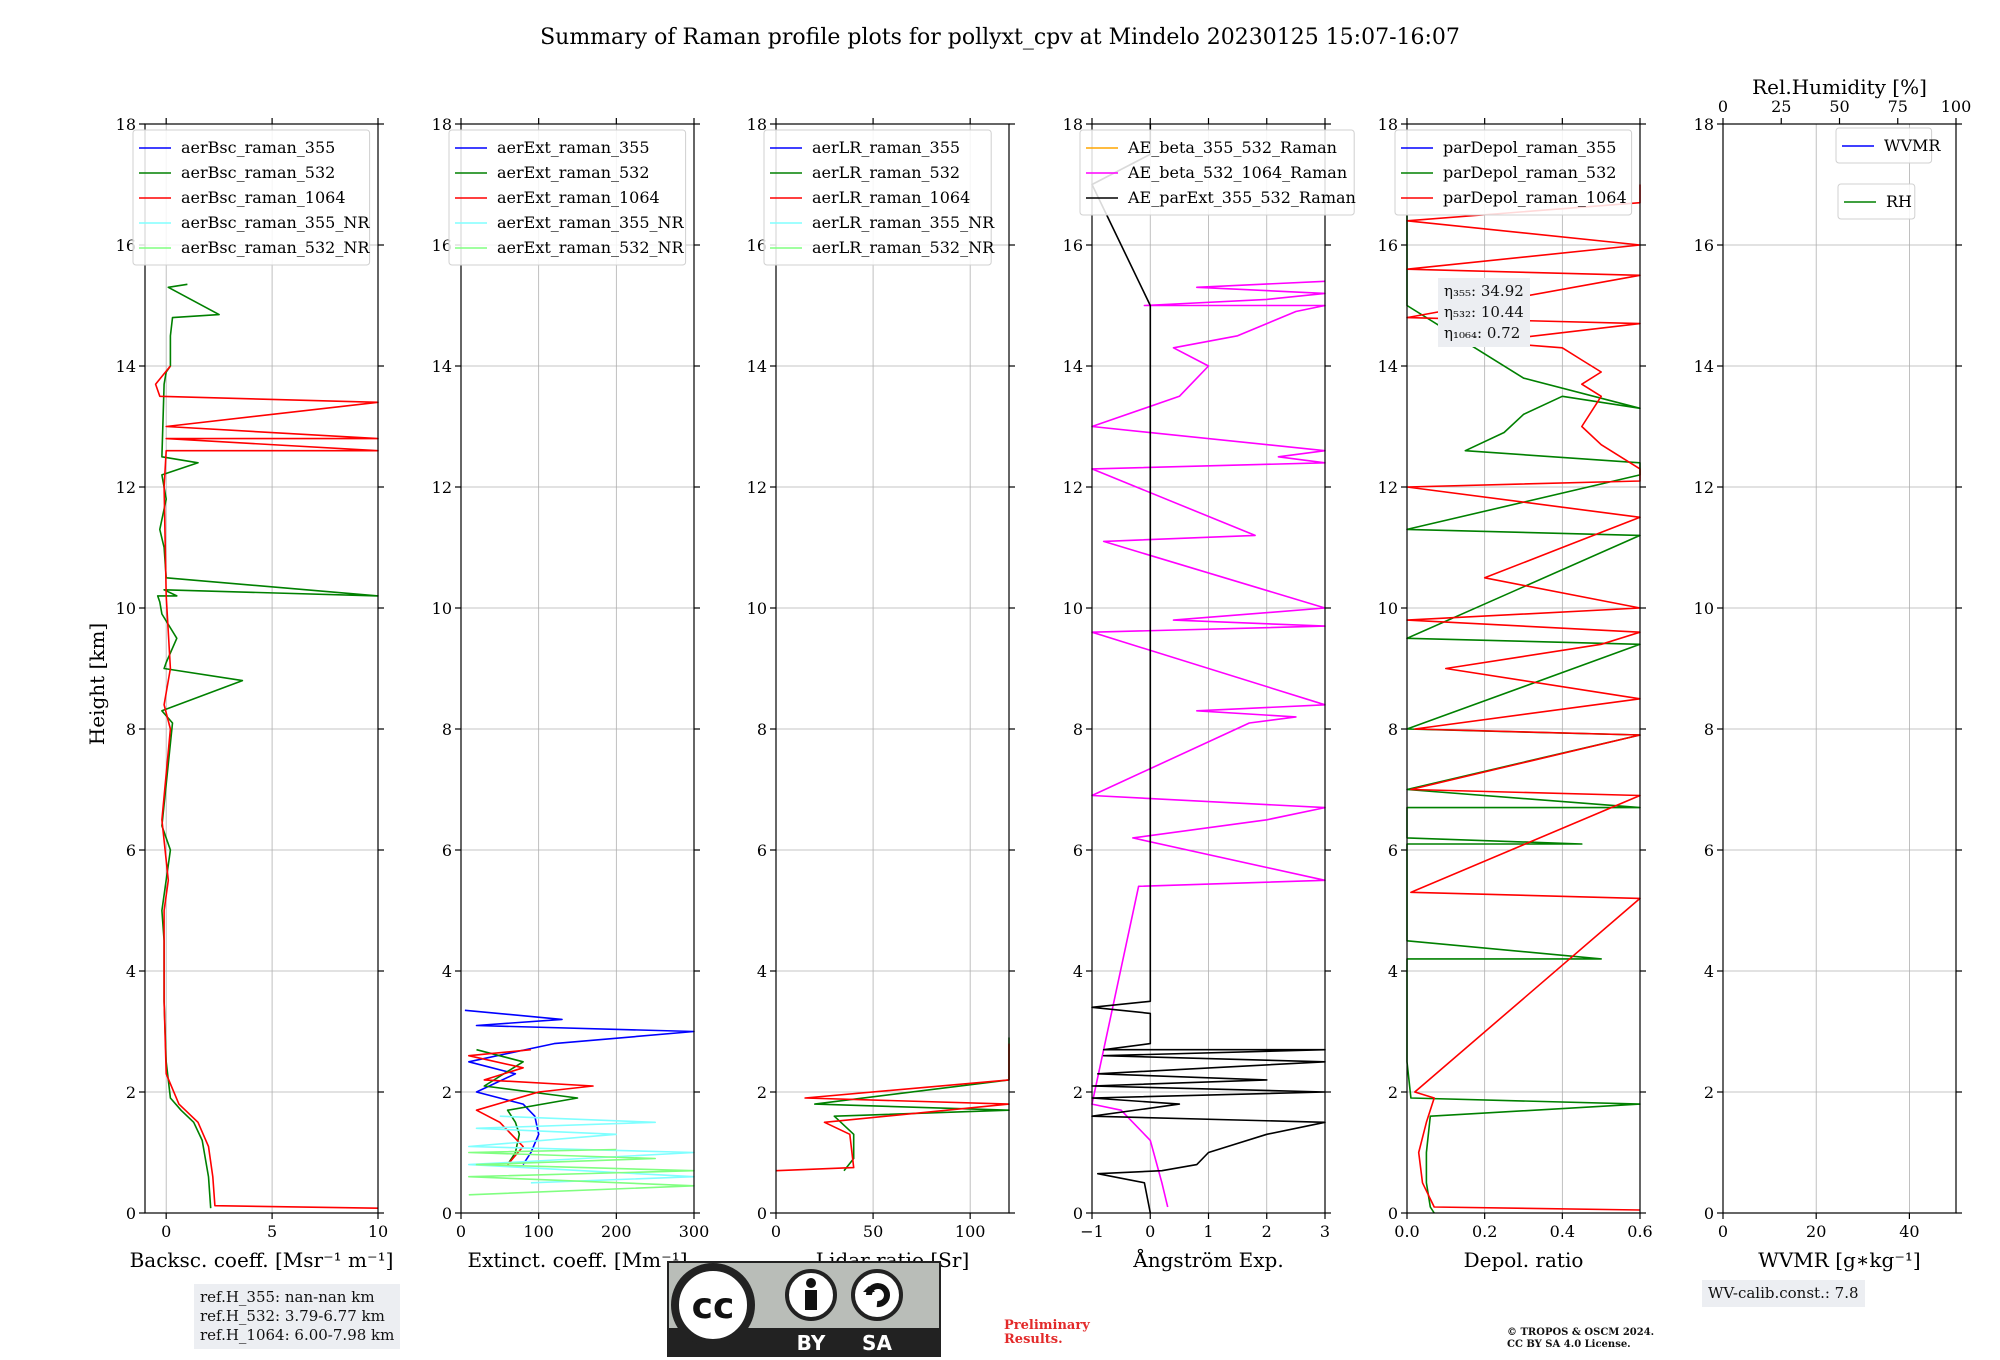 The width and height of the screenshot is (2000, 1360). What do you see at coordinates (1524, 1260) in the screenshot?
I see `x-axis-label: Depol. ratio` at bounding box center [1524, 1260].